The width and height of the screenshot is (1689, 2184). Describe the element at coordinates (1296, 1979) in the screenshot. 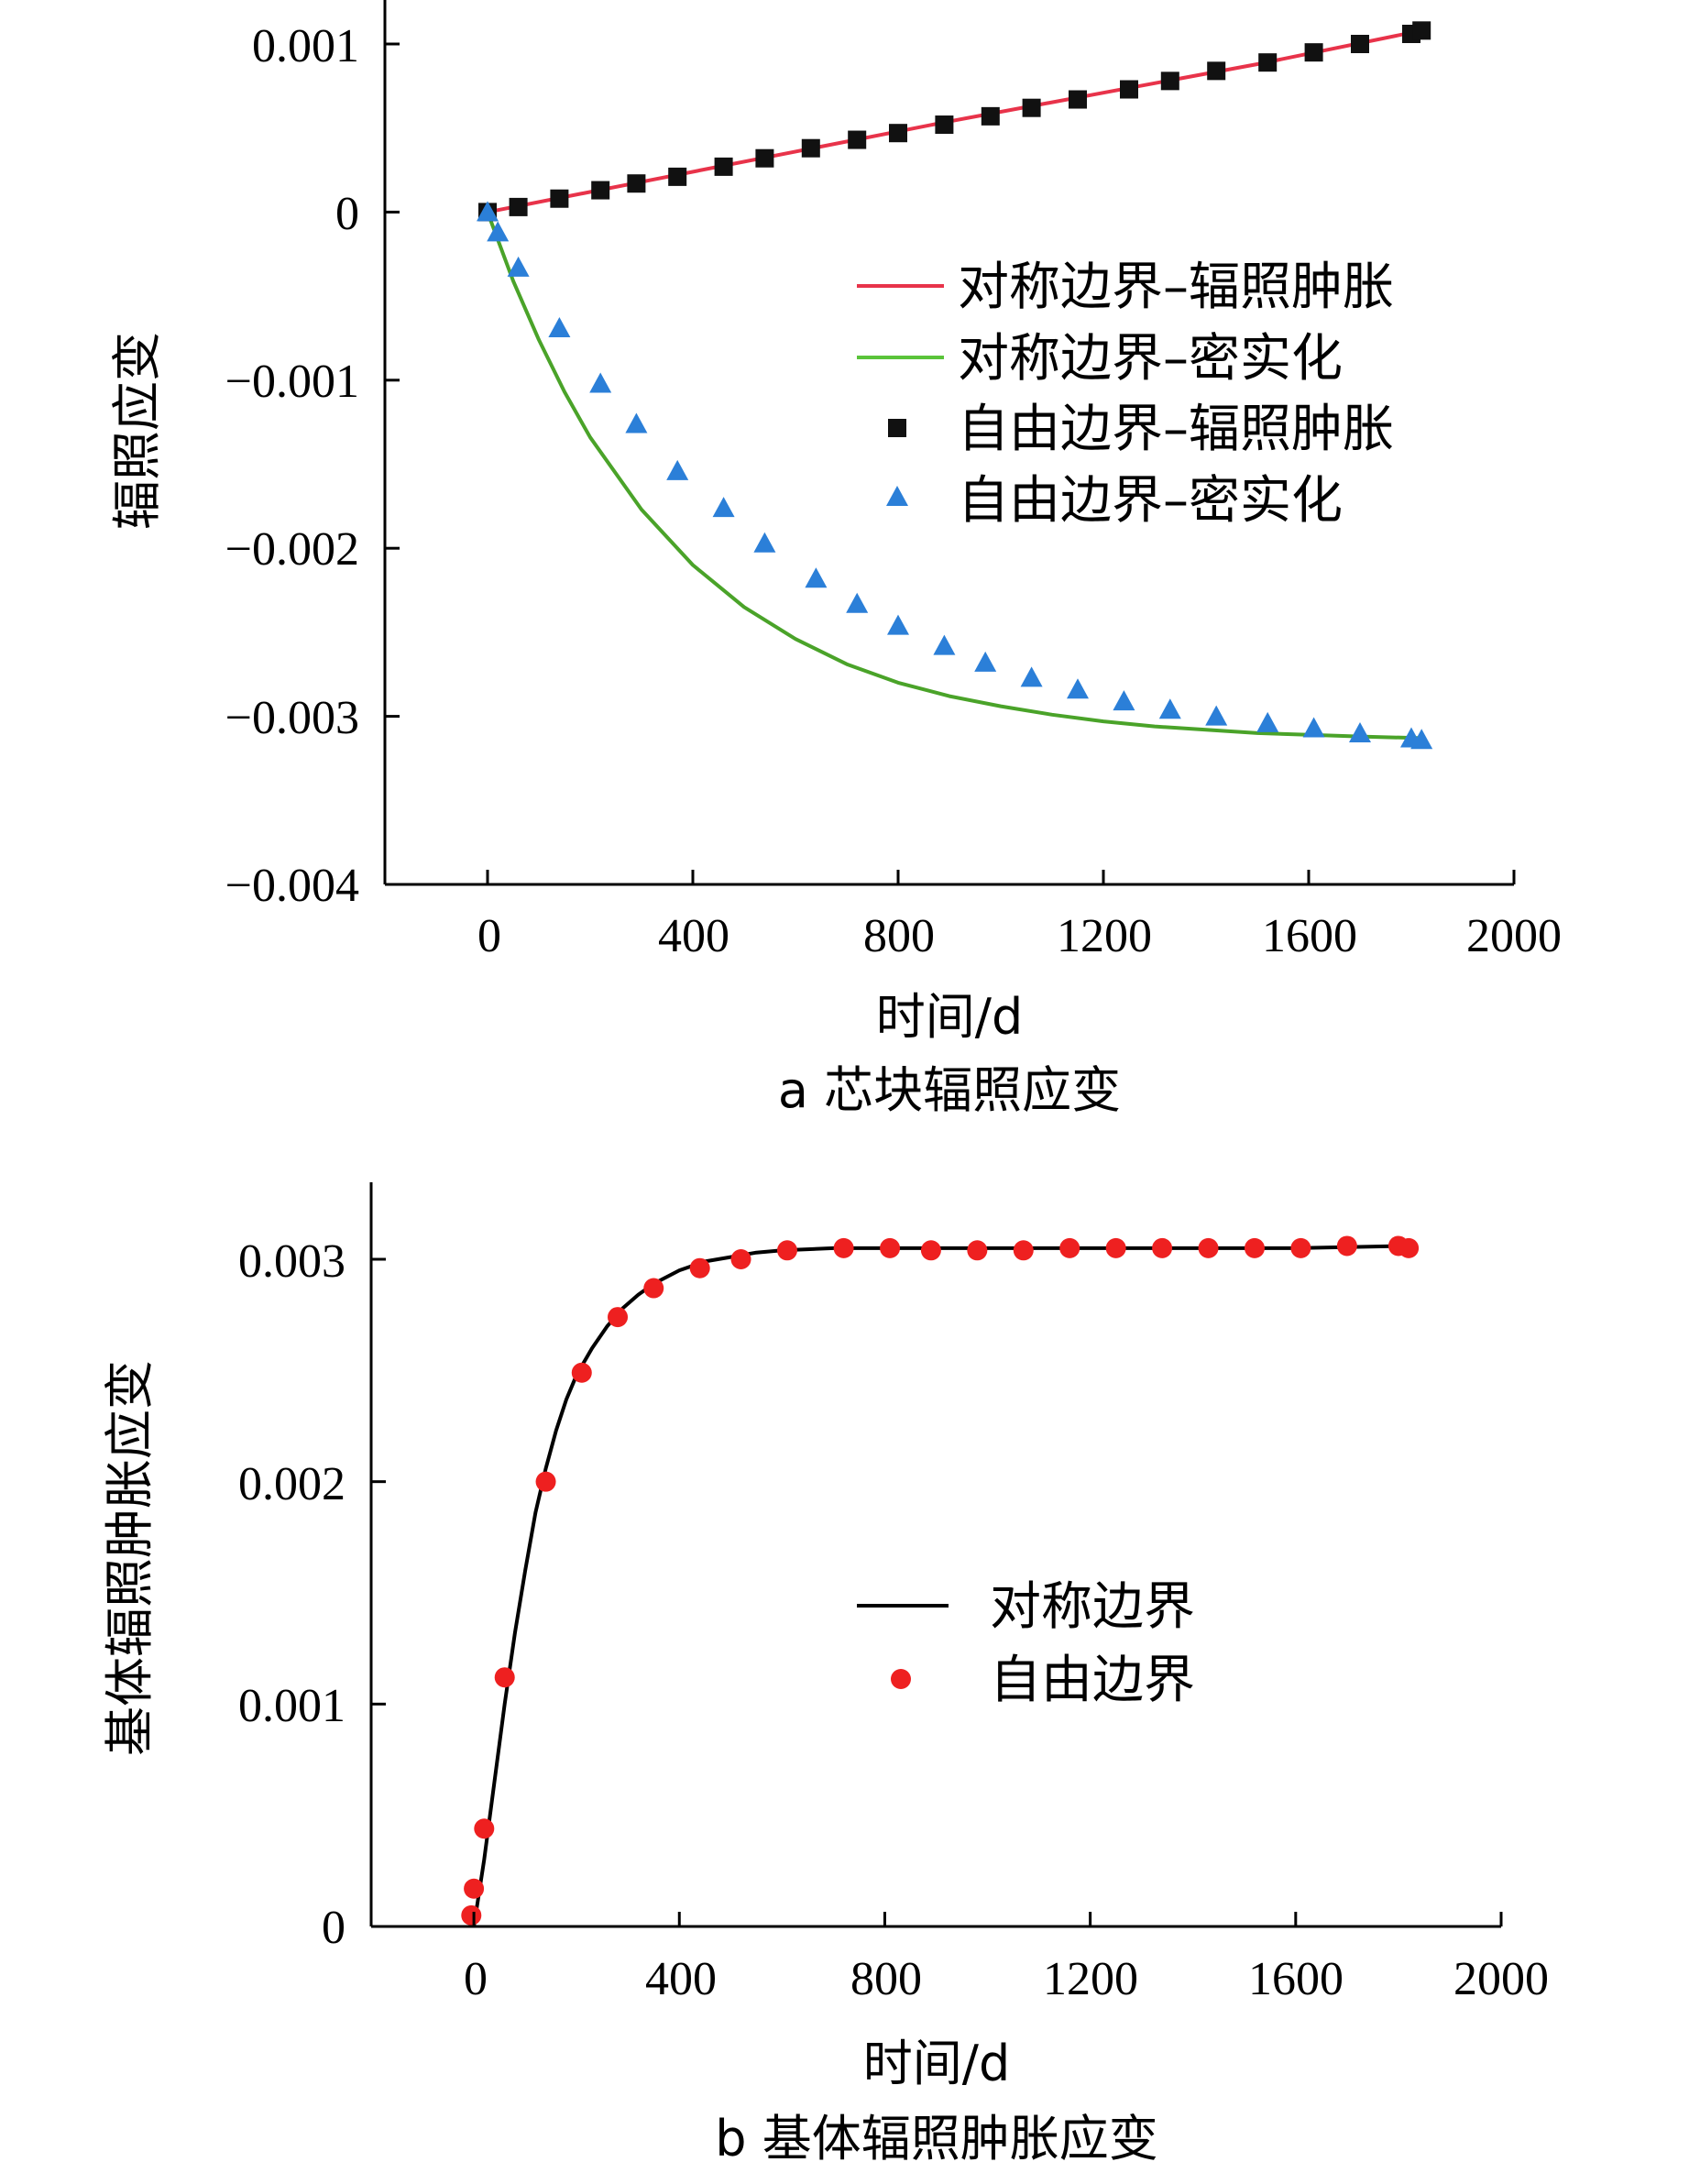

I see `chart-b-xtick-label: 1600` at that location.